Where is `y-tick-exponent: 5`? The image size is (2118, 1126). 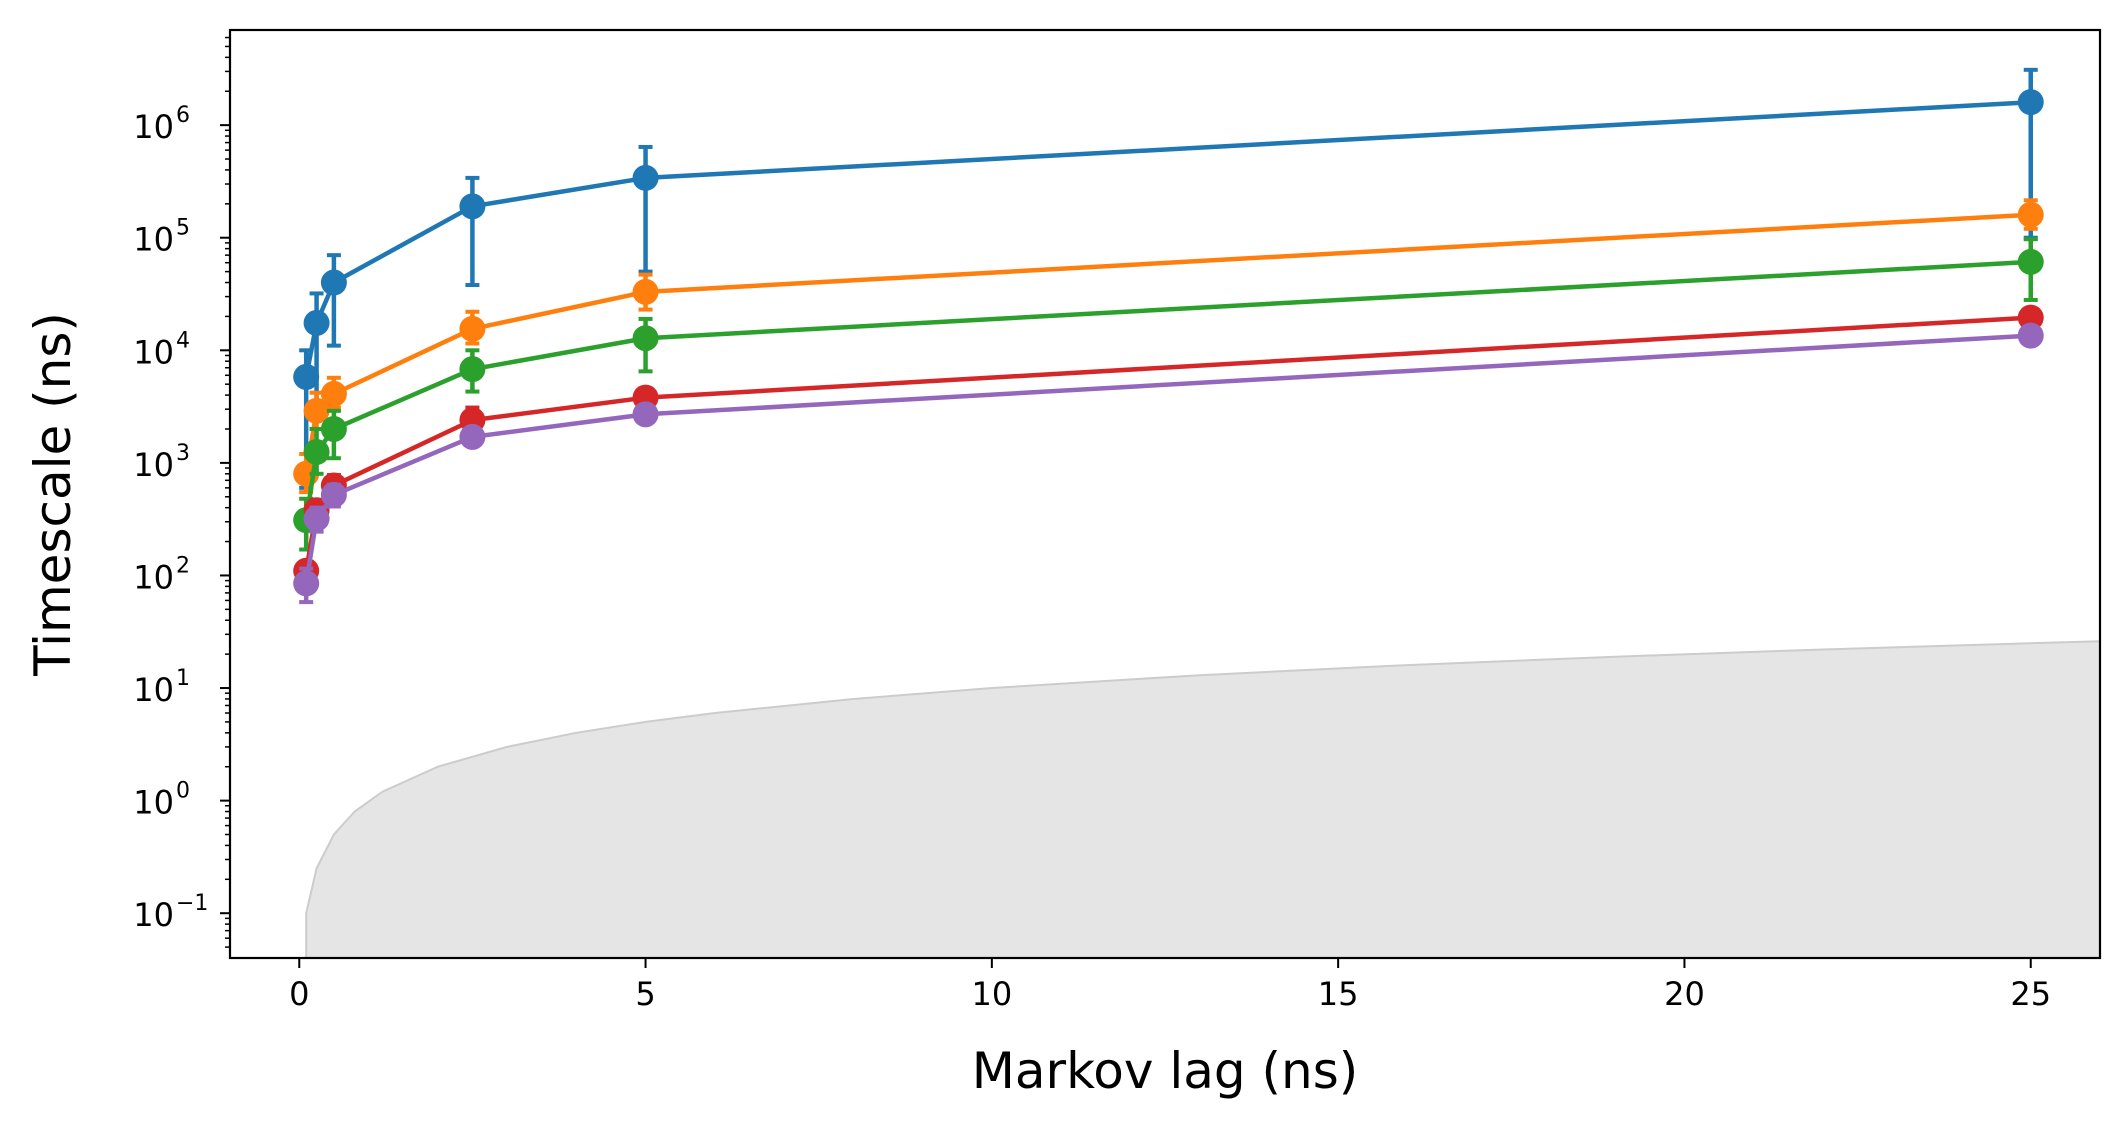
y-tick-exponent: 5 is located at coordinates (183, 228).